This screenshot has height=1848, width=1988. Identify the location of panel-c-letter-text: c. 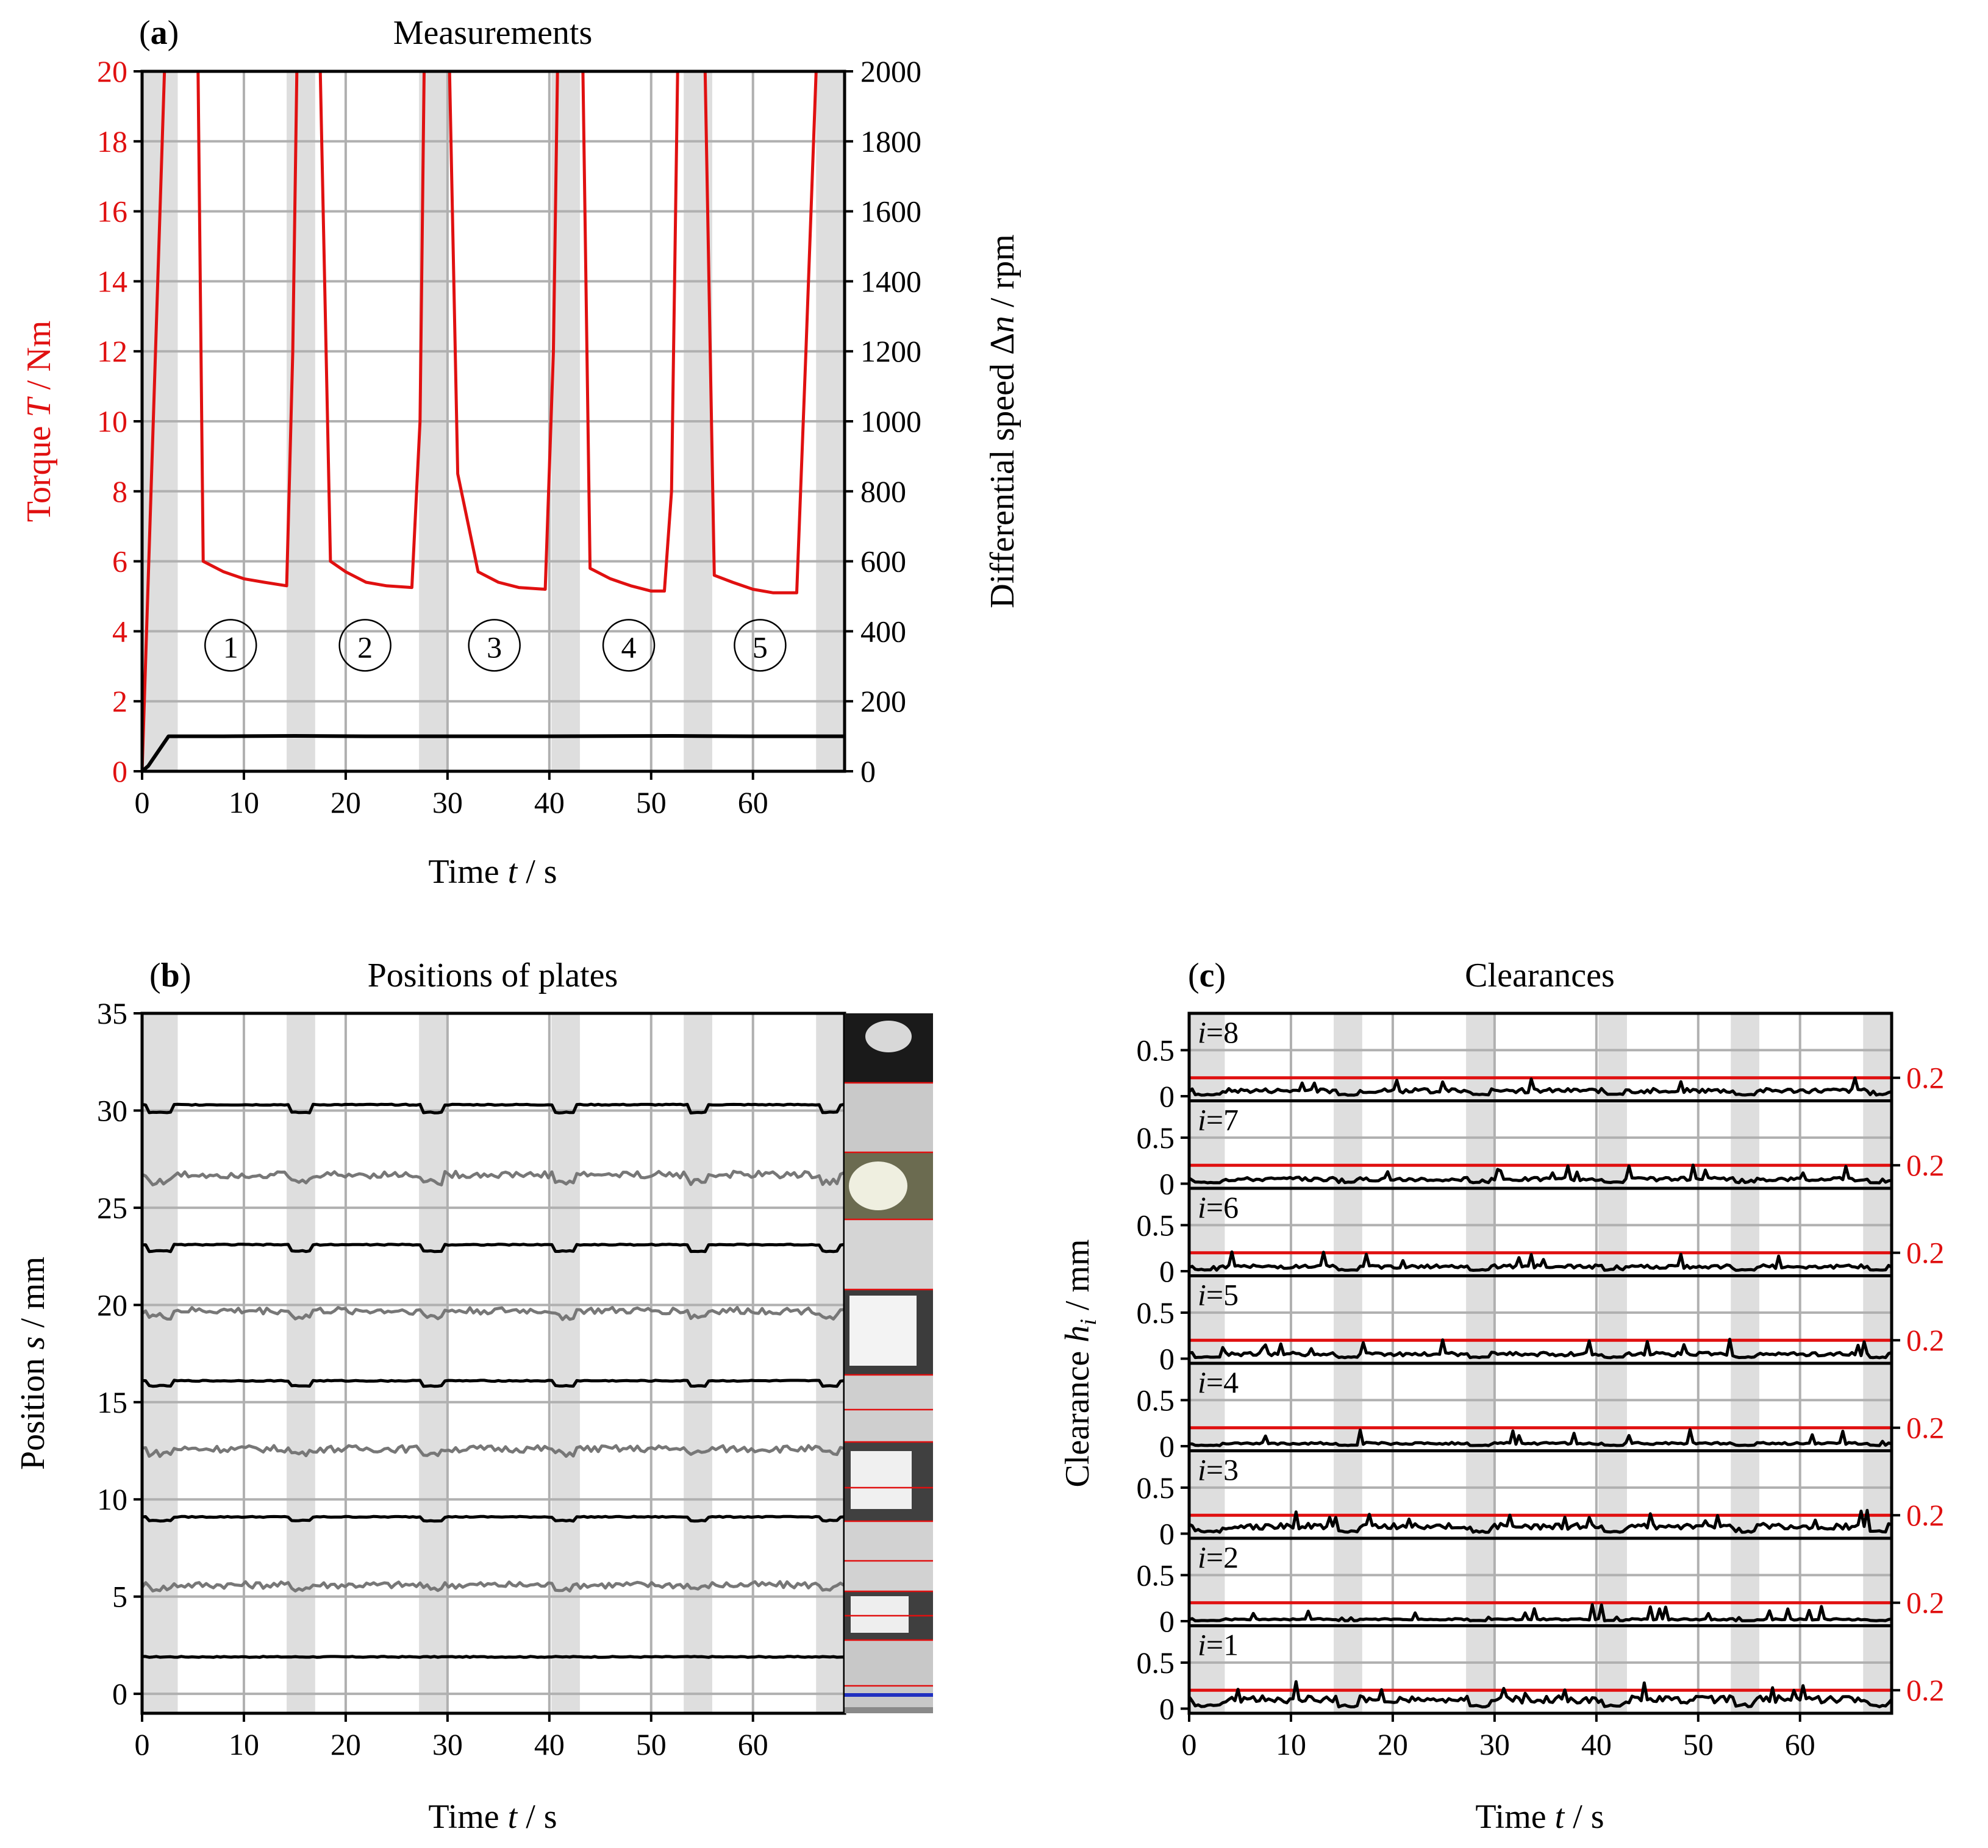
(1207, 975).